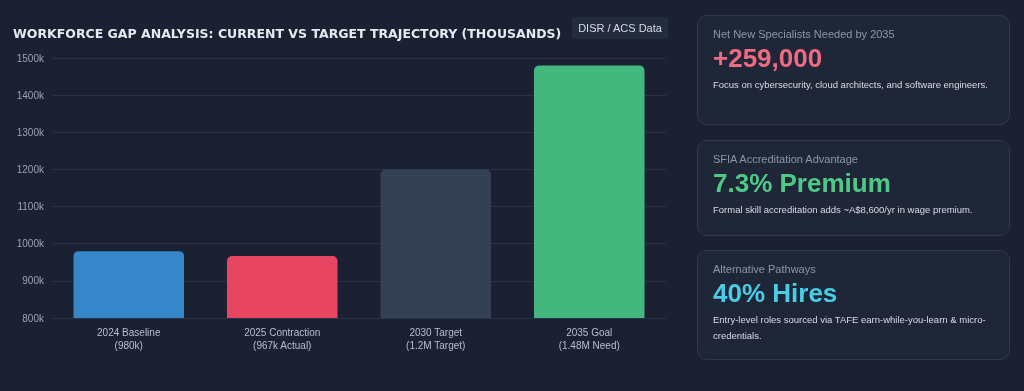 Image resolution: width=1024 pixels, height=391 pixels. I want to click on text: Alternative Pathways, so click(765, 269).